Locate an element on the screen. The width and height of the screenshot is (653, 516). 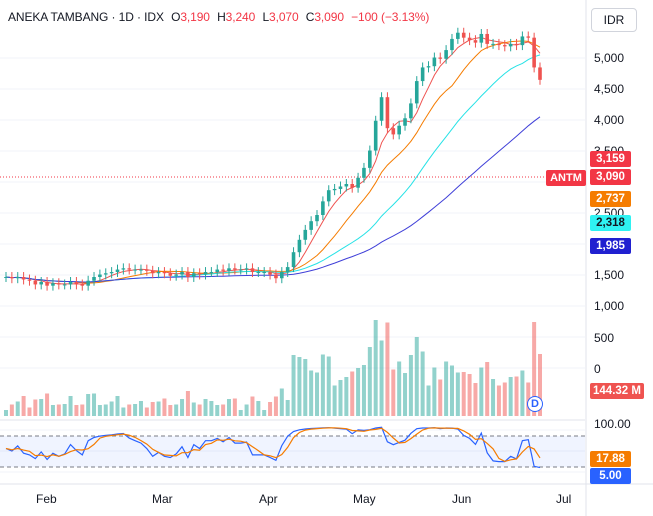
stoch-d-badge: 17.88 is located at coordinates (610, 459).